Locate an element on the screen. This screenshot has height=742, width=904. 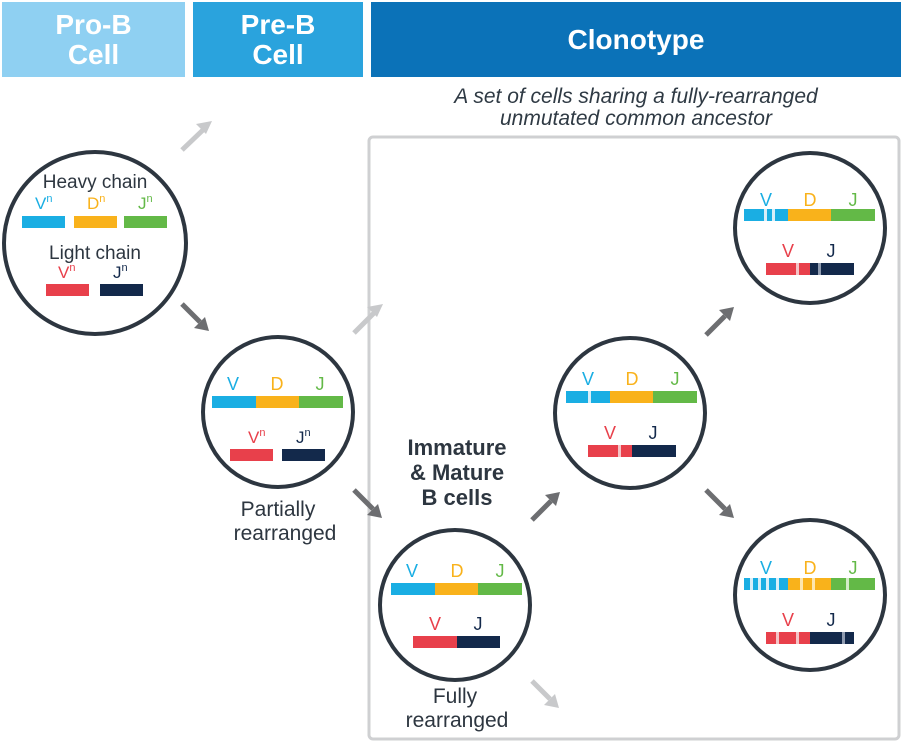
bottom-d-segment is located at coordinates (809, 584).